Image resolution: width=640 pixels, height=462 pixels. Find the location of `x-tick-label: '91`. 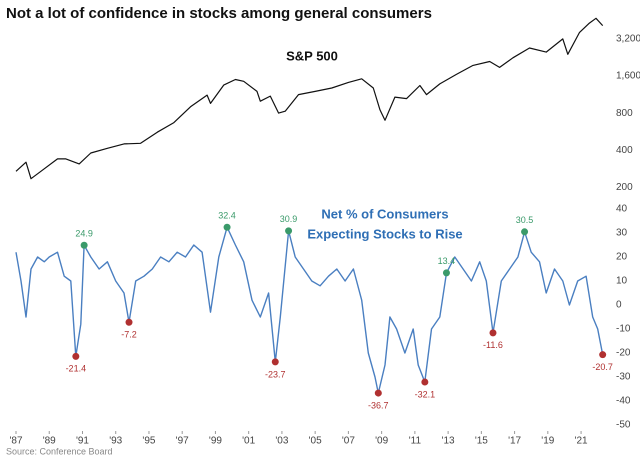

x-tick-label: '91 is located at coordinates (82, 441).